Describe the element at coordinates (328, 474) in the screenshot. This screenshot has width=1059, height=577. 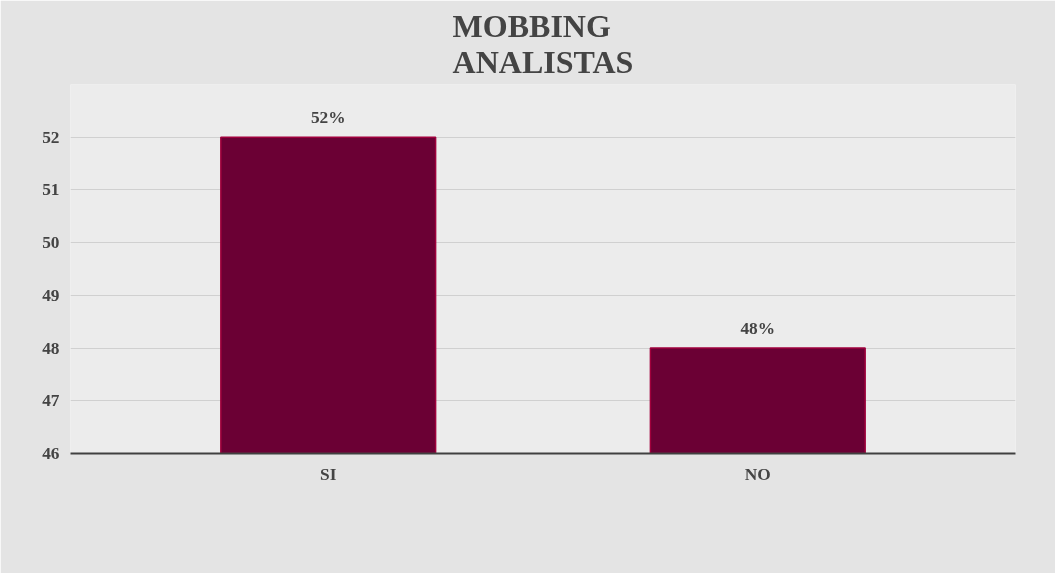
I see `x-tick-label: SI` at that location.